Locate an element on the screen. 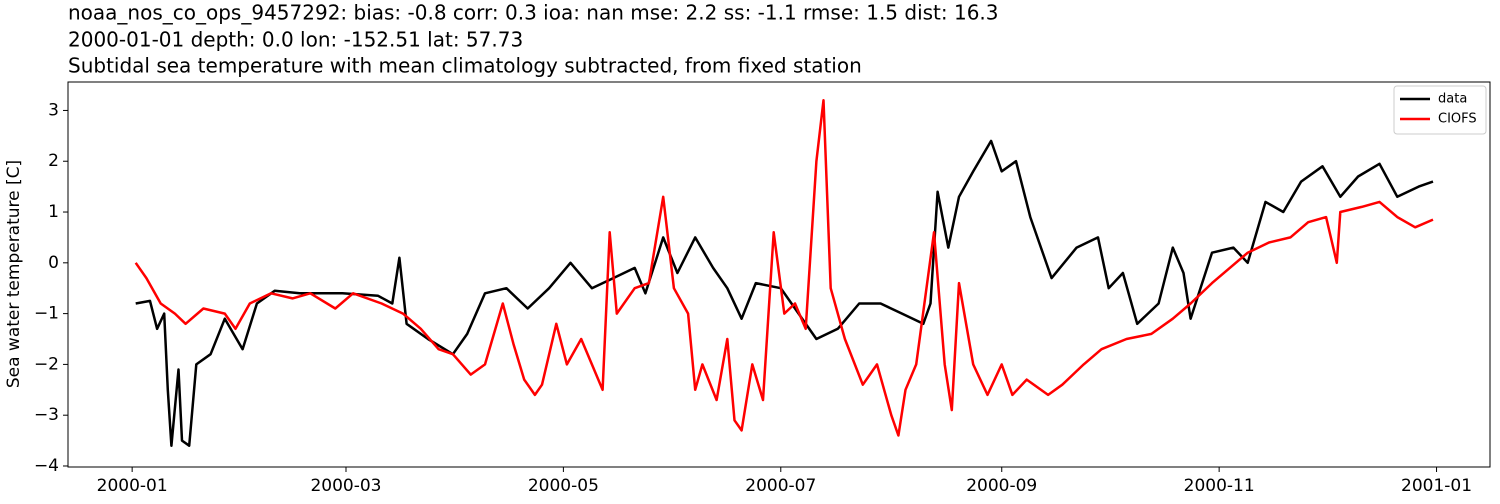 This screenshot has width=1500, height=504. x-tick-label: 2000-05 is located at coordinates (563, 486).